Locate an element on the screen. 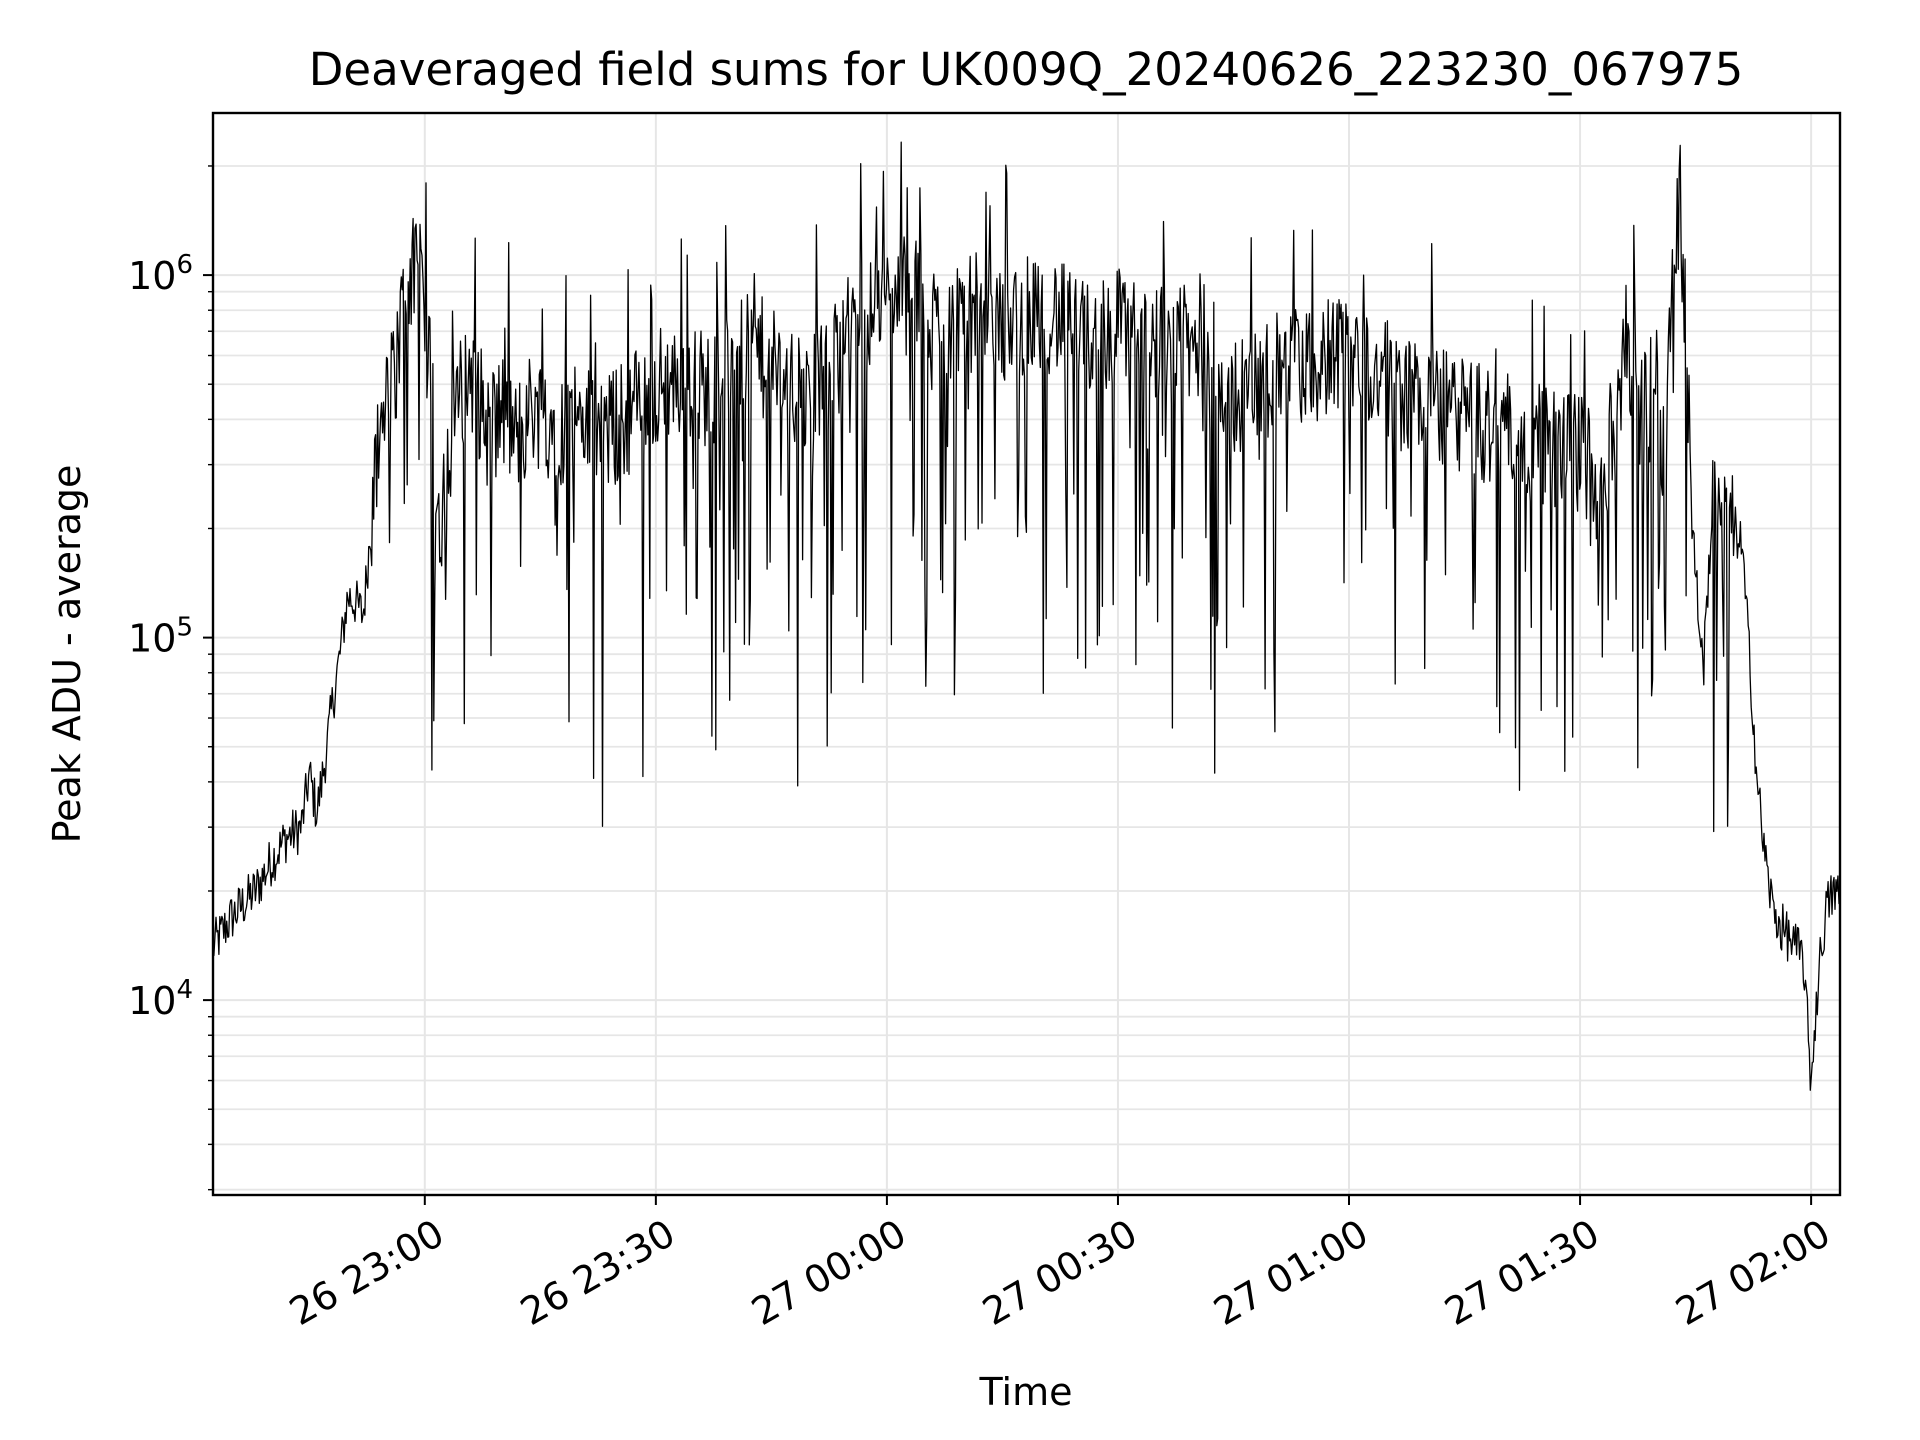  y-tick-label: 105 is located at coordinates (160, 637).